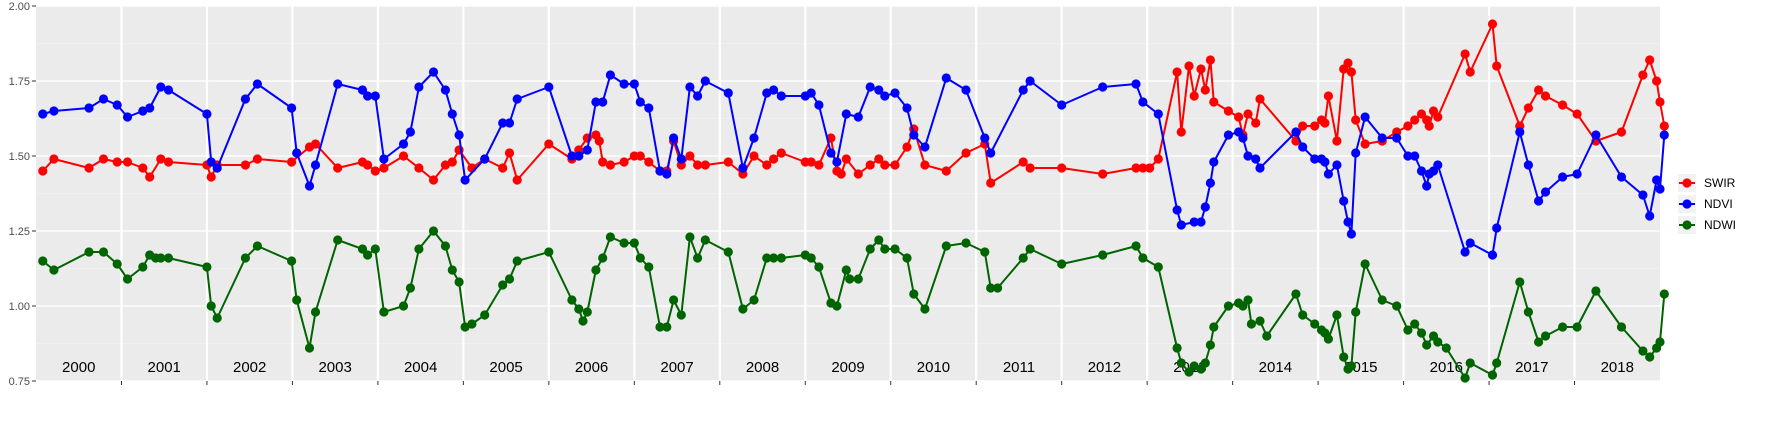  What do you see at coordinates (1275, 367) in the screenshot?
I see `year-label: 2014` at bounding box center [1275, 367].